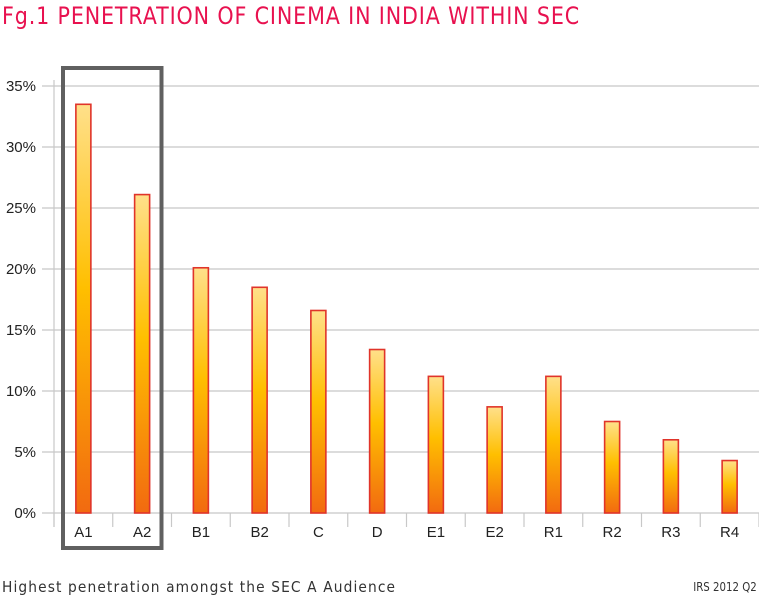 The width and height of the screenshot is (759, 612). Describe the element at coordinates (671, 476) in the screenshot. I see `bar-R3` at that location.